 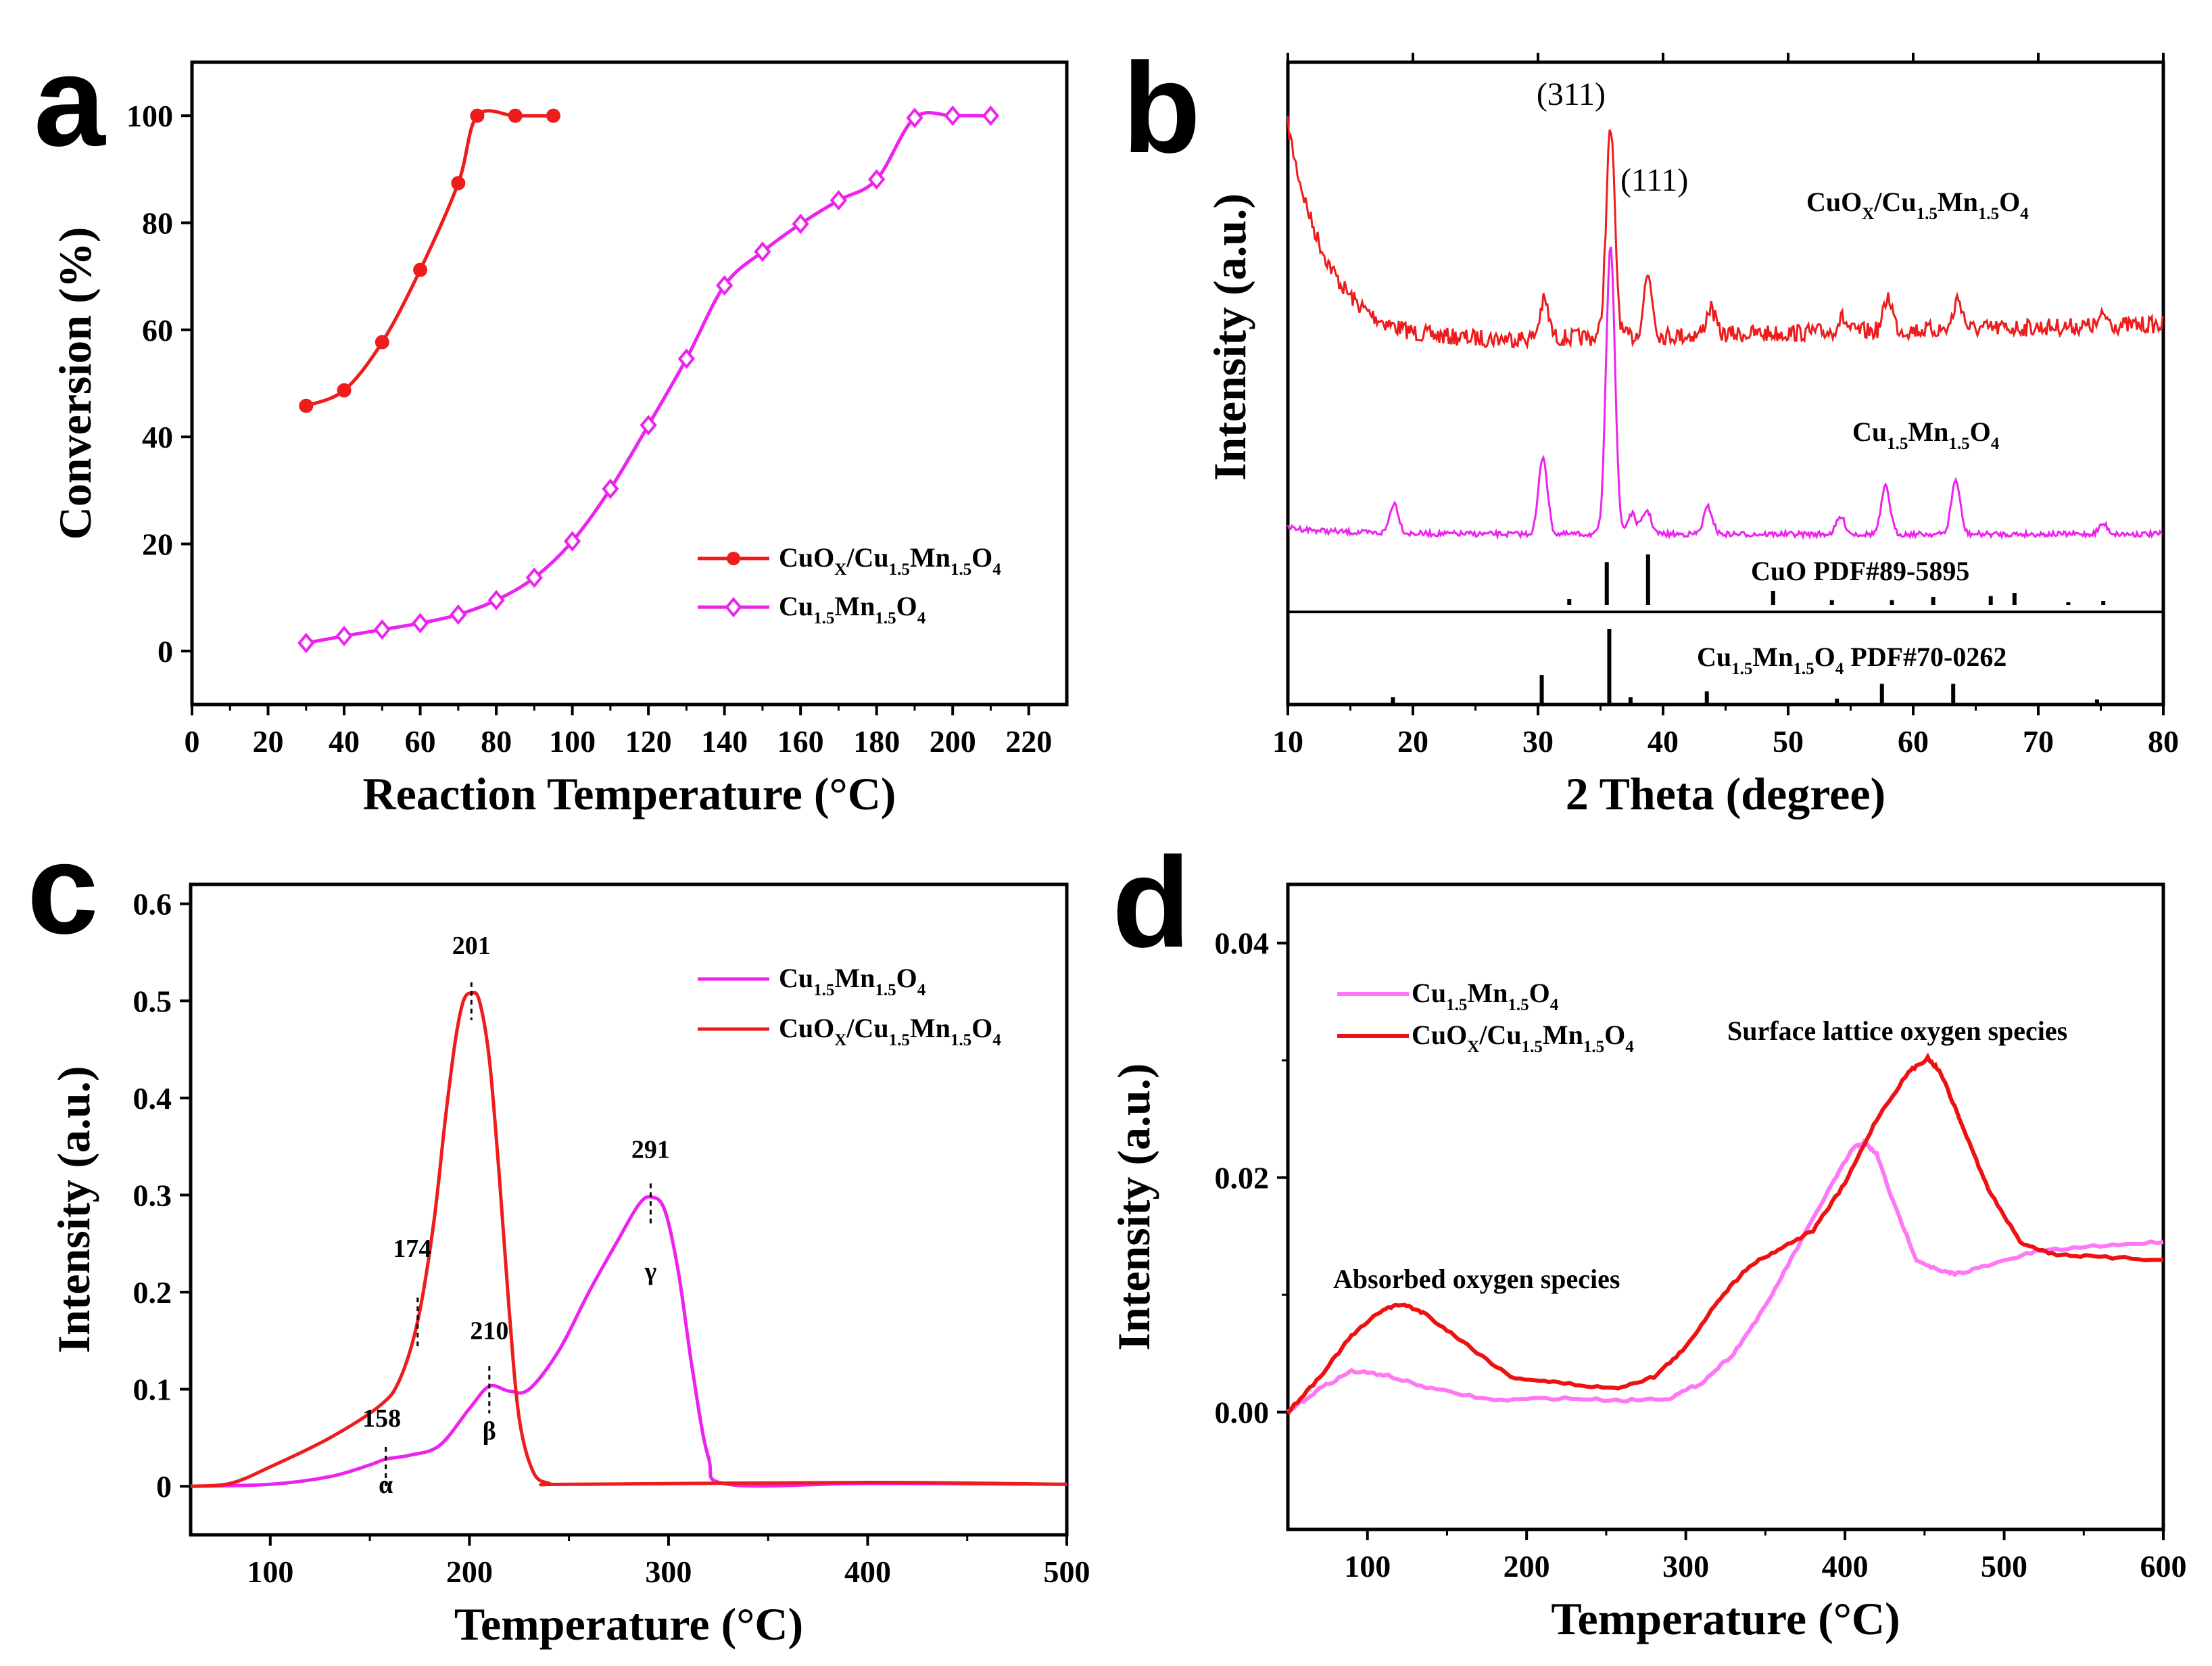 What do you see at coordinates (876, 742) in the screenshot?
I see `x-tick-label: 180` at bounding box center [876, 742].